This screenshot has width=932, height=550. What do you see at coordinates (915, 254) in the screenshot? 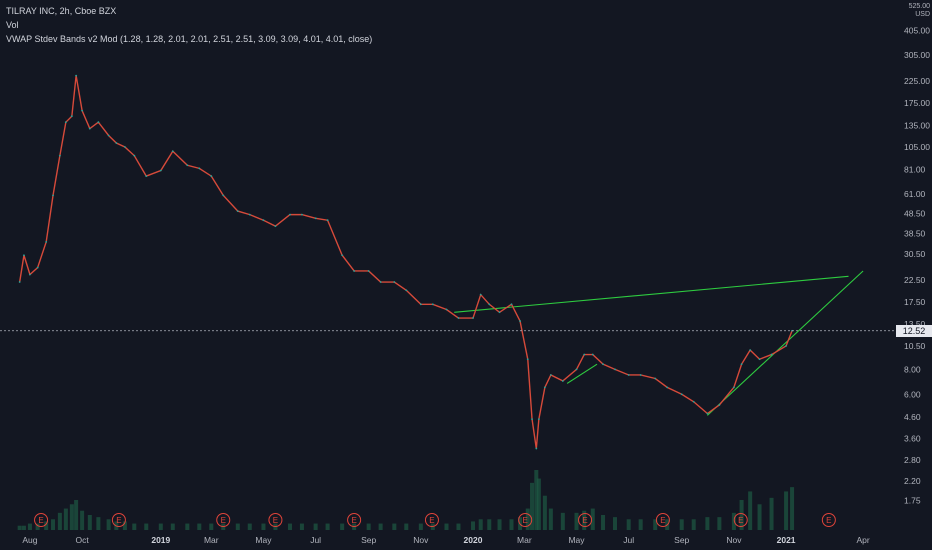
I see `price-tick-label: 30.50` at bounding box center [915, 254].